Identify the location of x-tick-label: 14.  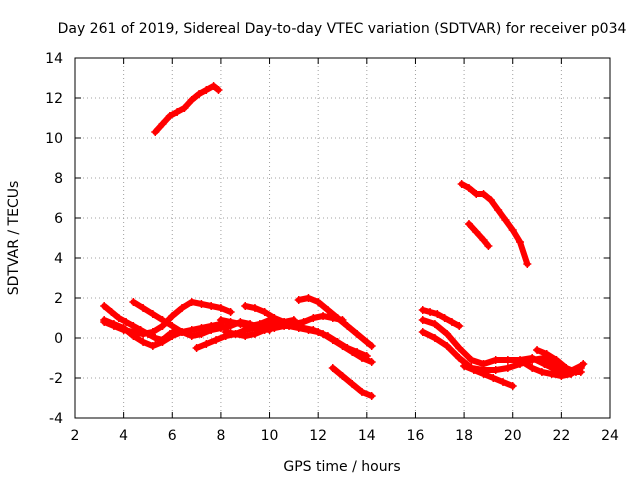
(367, 436).